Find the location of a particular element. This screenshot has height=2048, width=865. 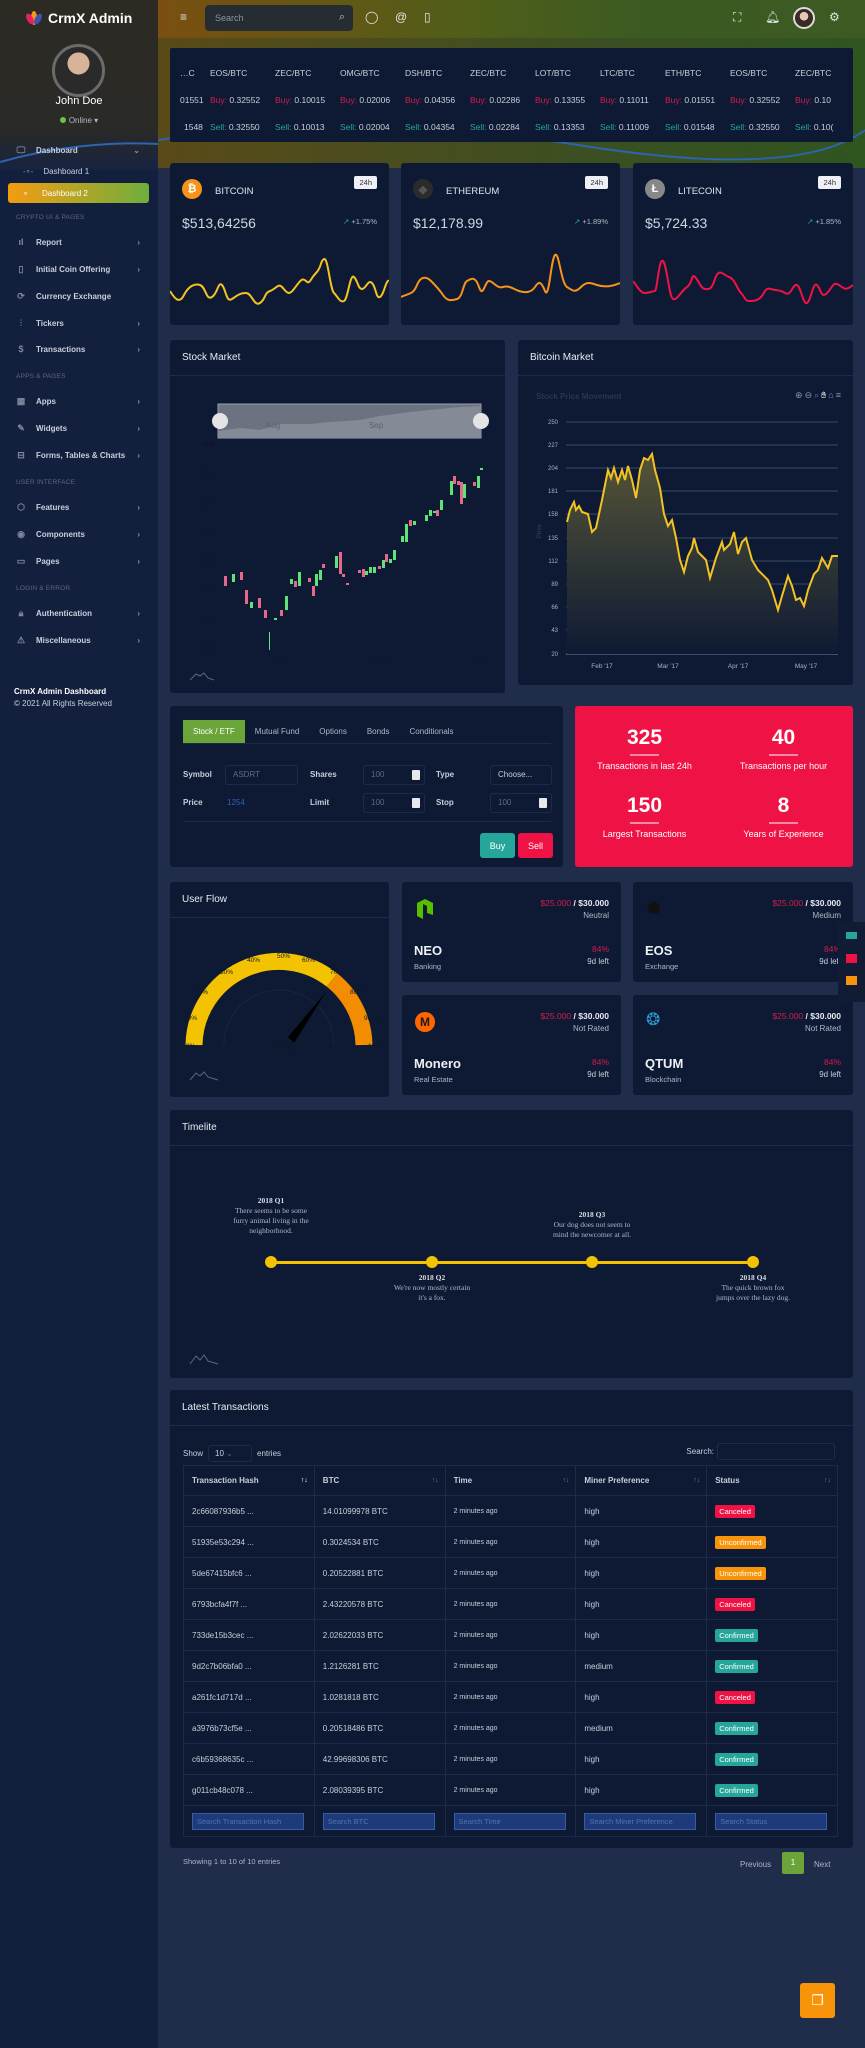

zoom-select-icon: ⌕ is located at coordinates (818, 395).